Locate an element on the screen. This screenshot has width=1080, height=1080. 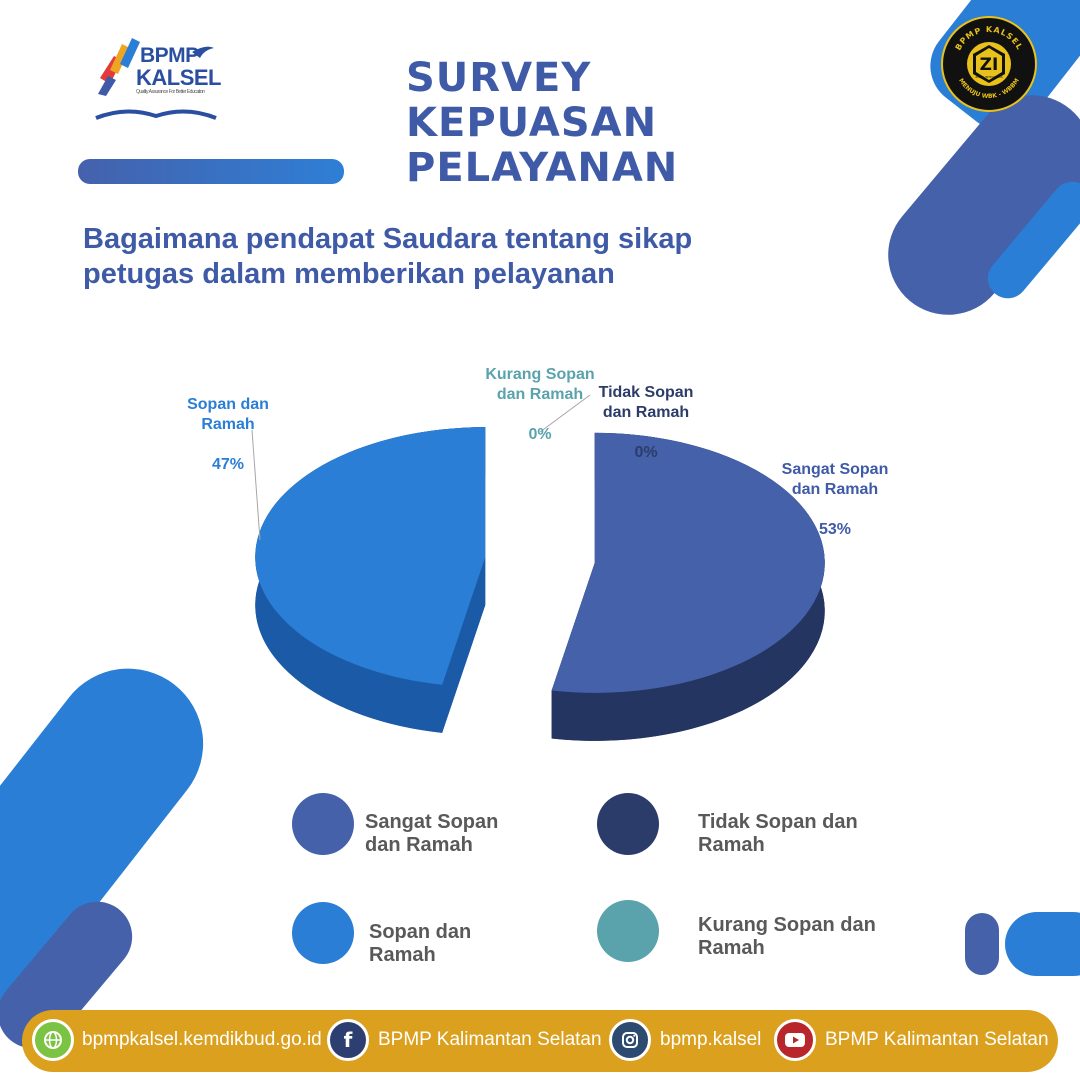
data-label-sangat-sopan-value: 53% is located at coordinates (835, 529).